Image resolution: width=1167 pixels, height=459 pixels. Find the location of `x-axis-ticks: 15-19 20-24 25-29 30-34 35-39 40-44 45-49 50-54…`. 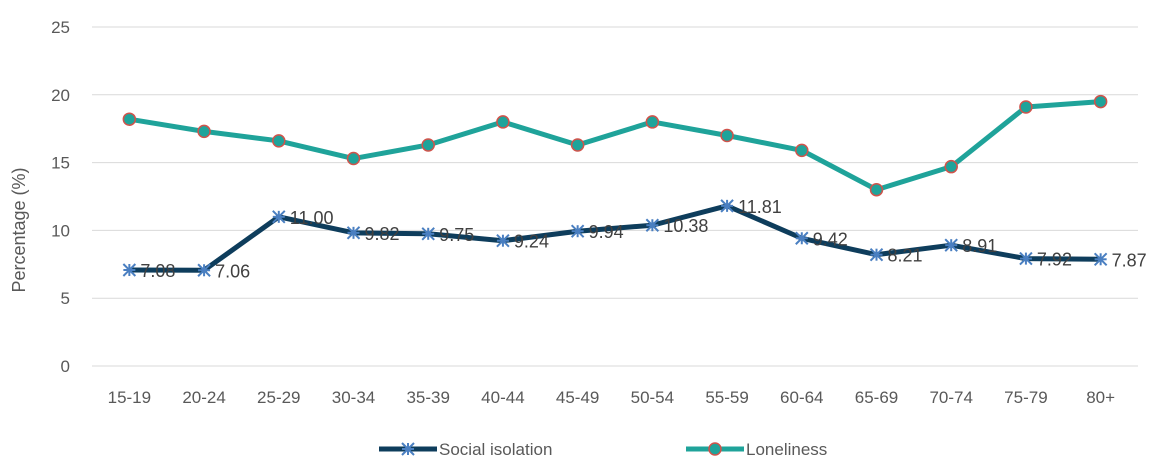

x-axis-ticks: 15-19 20-24 25-29 30-34 35-39 40-44 45-49 50-54… is located at coordinates (612, 397).